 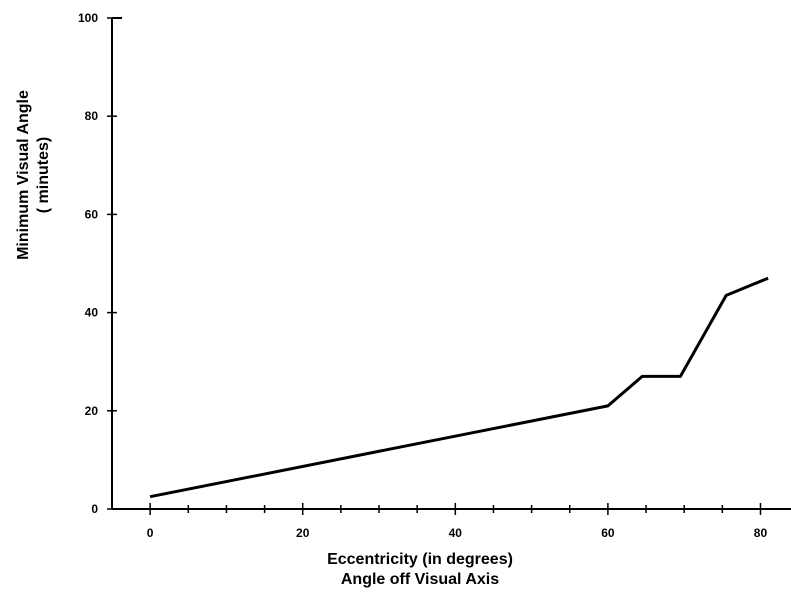 I want to click on x-tick-label: 80, so click(x=761, y=533).